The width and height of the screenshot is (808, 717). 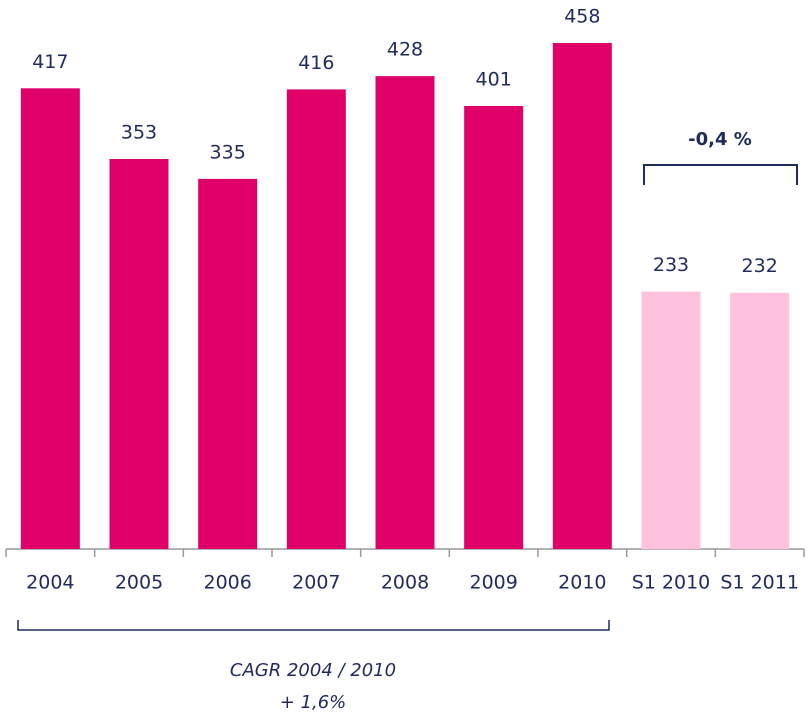 I want to click on change-annotation: -0,4 %, so click(x=720, y=139).